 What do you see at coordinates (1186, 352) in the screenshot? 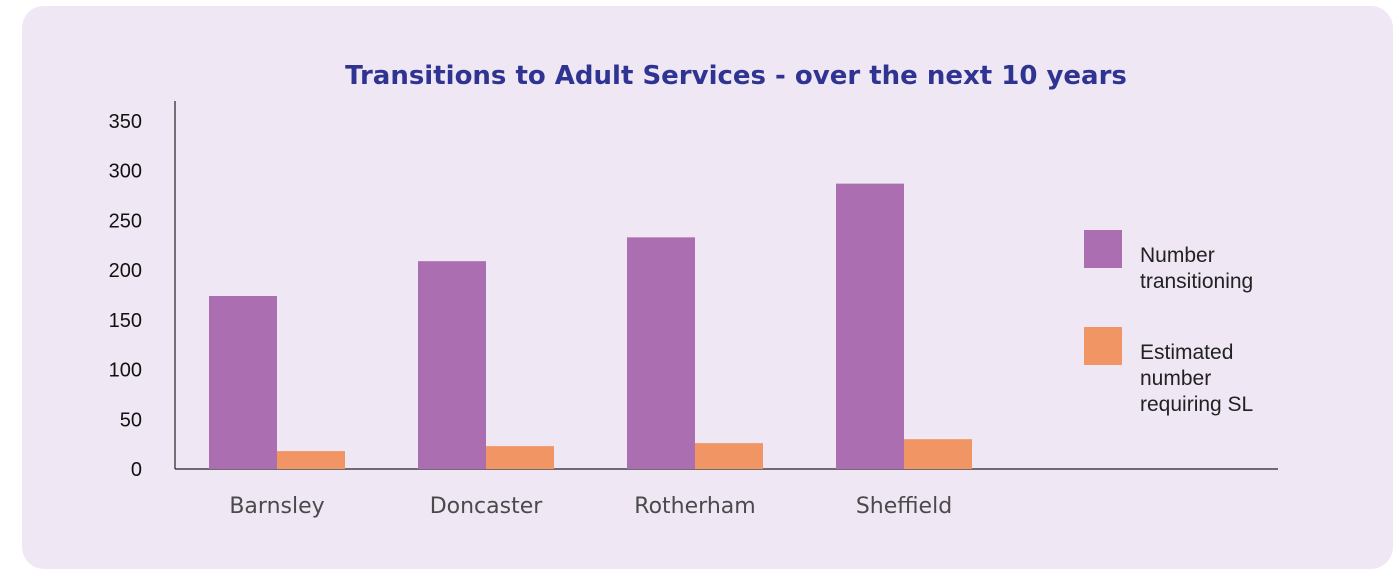
I see `legend-label: Estimated` at bounding box center [1186, 352].